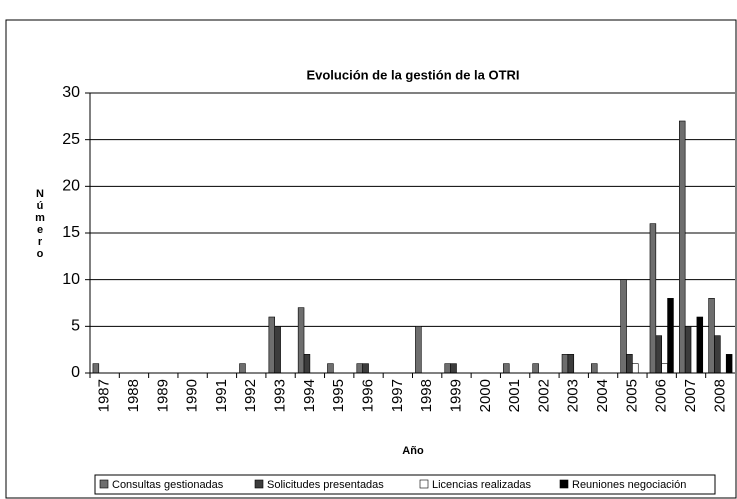 The height and width of the screenshot is (499, 737). Describe the element at coordinates (543, 395) in the screenshot. I see `x-tick-label: 2002` at that location.